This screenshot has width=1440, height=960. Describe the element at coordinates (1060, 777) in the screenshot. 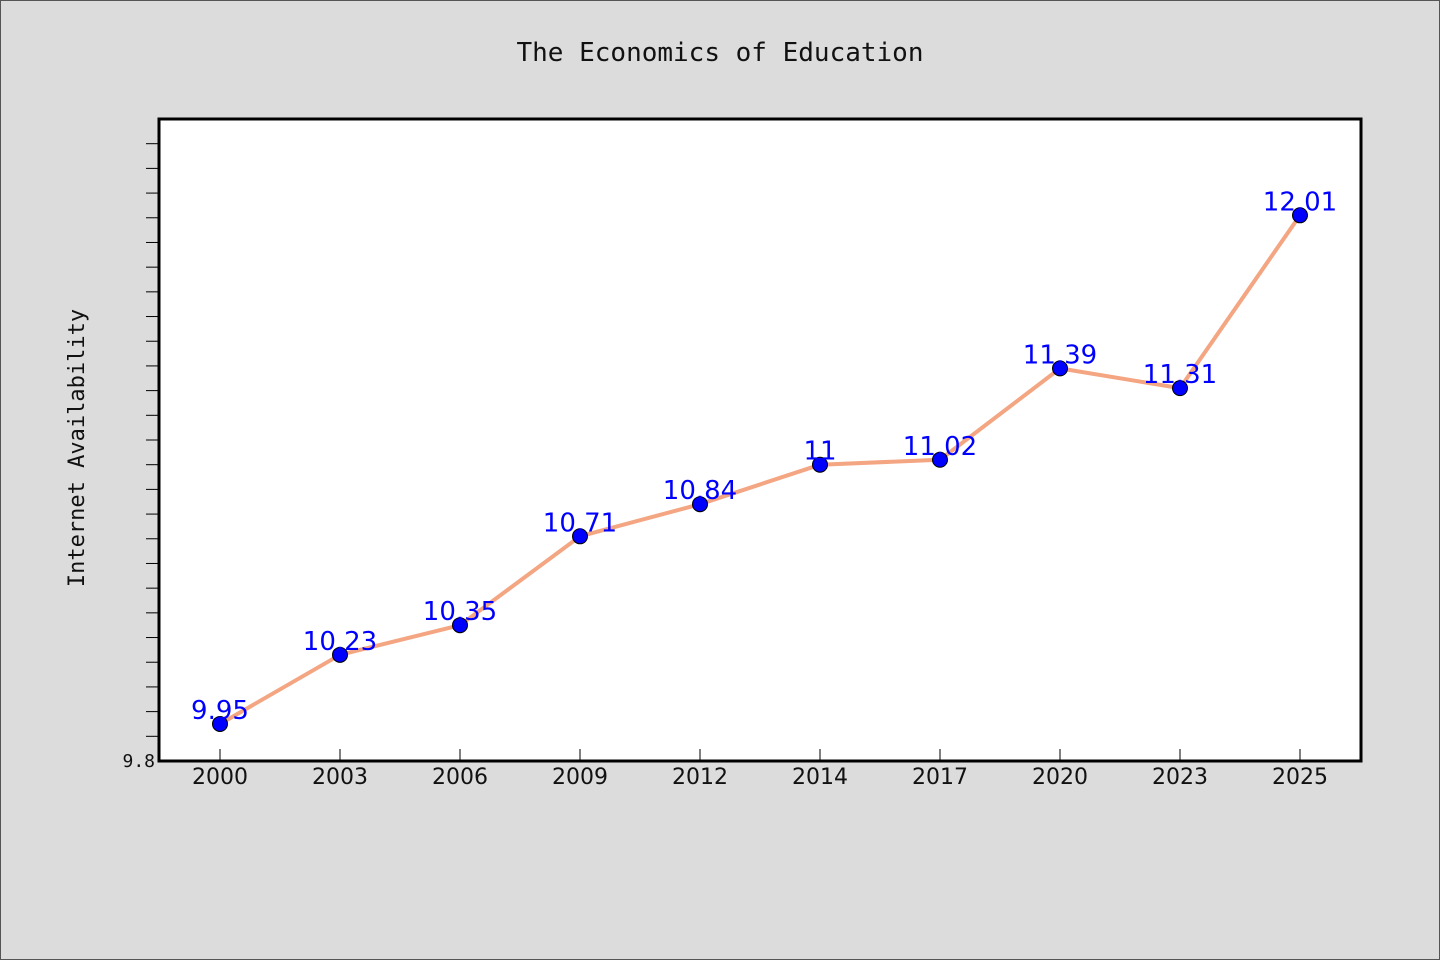

I see `x-tick-label: 2020` at that location.